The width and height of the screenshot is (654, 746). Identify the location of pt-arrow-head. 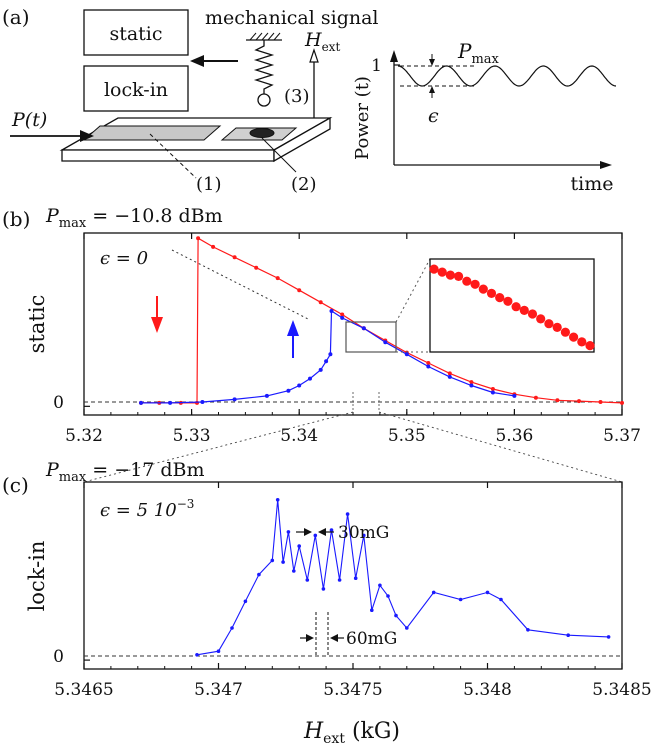
(87, 136).